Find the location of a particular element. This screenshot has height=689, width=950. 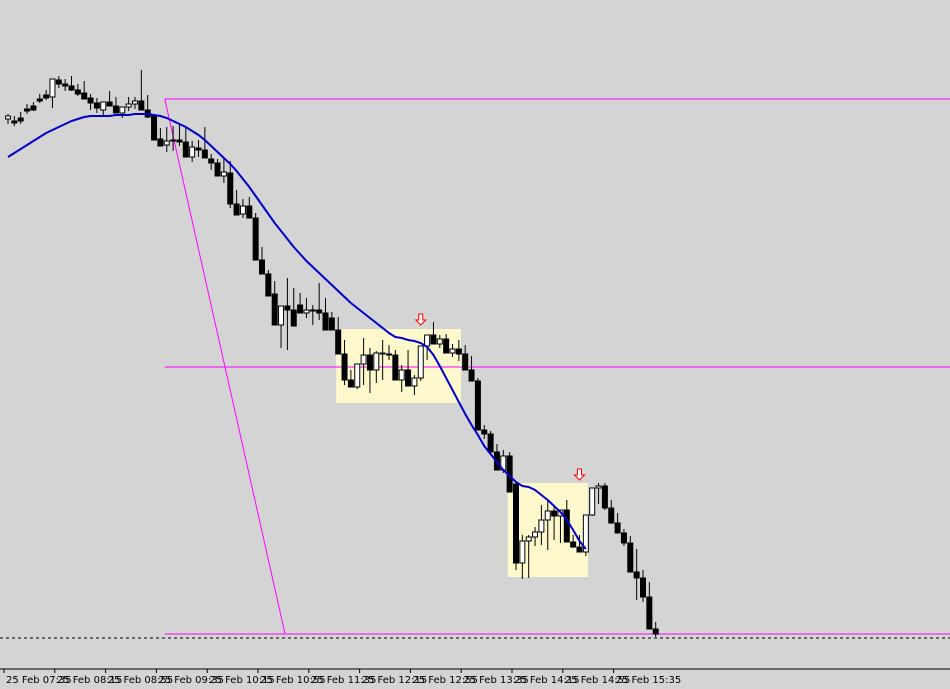

x-tick-label: 25 Feb 11:35 is located at coordinates (344, 680).